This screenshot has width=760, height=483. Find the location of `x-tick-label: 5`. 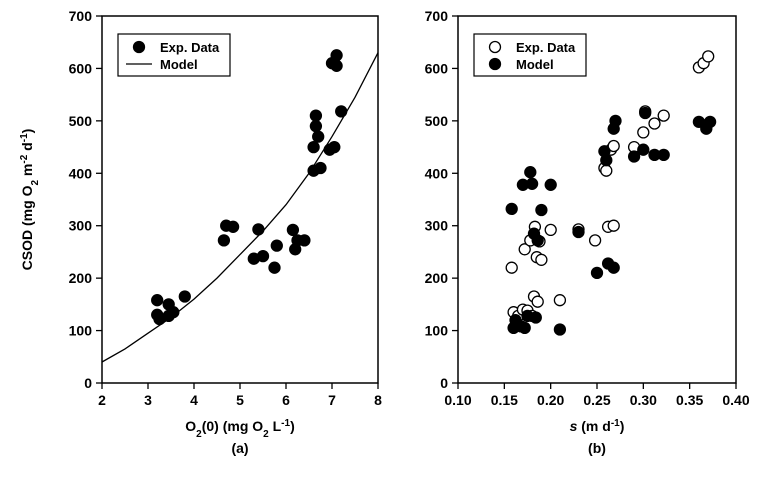

x-tick-label: 5 is located at coordinates (240, 400).